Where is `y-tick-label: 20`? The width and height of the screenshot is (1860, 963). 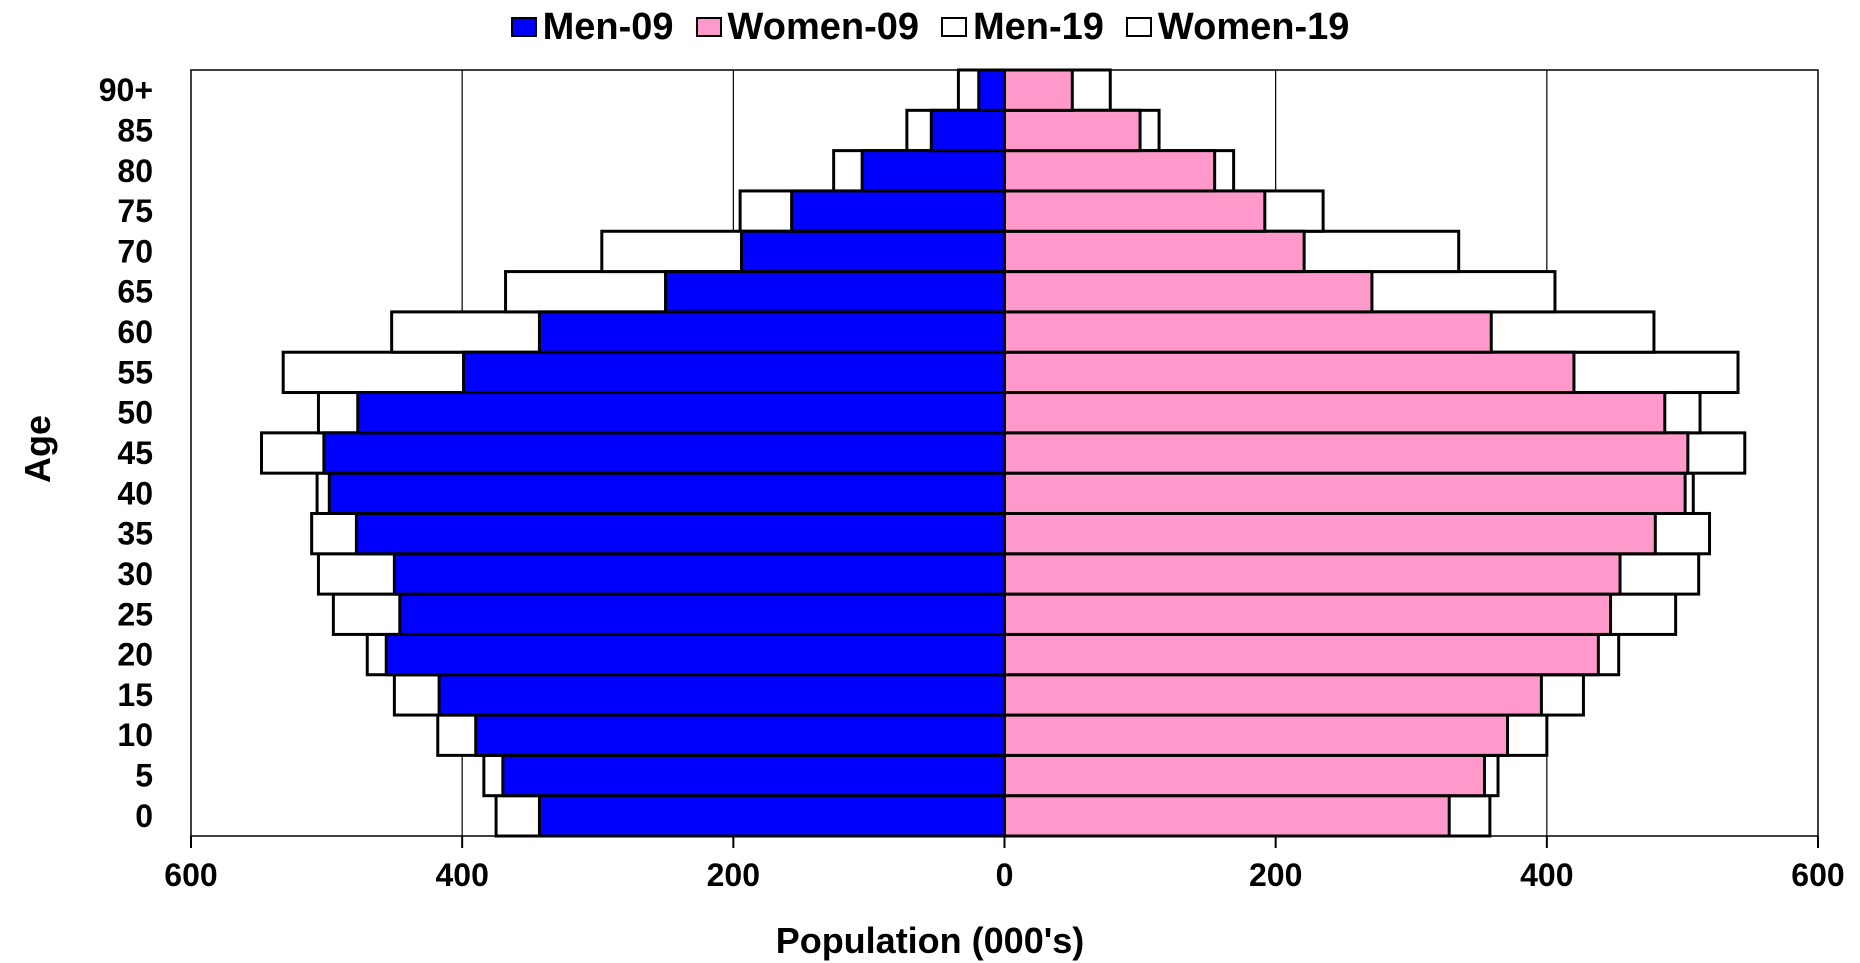
y-tick-label: 20 is located at coordinates (135, 655).